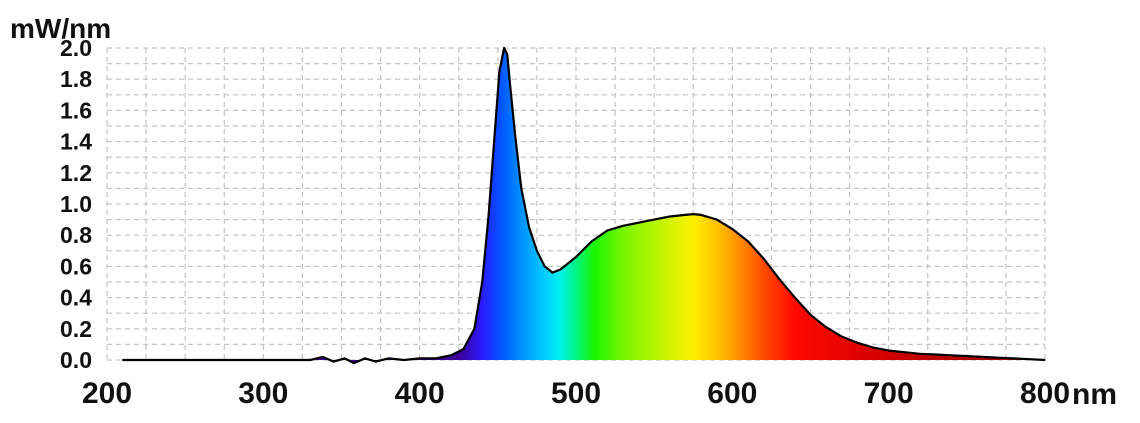 Image resolution: width=1140 pixels, height=423 pixels. Describe the element at coordinates (76, 173) in the screenshot. I see `y-tick-label: 1.2` at that location.